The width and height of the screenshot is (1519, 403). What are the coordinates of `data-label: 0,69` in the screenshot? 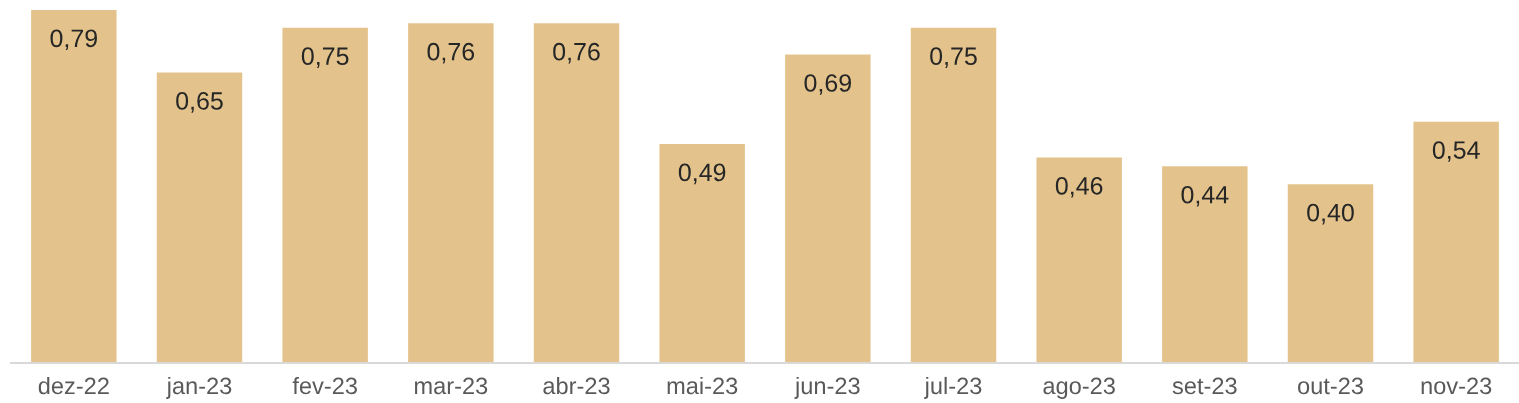 It's located at (827, 84).